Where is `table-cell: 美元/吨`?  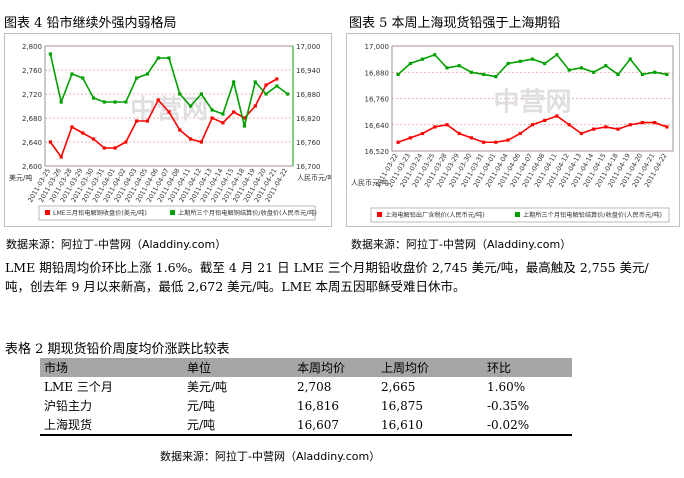 table-cell: 美元/吨 is located at coordinates (207, 387).